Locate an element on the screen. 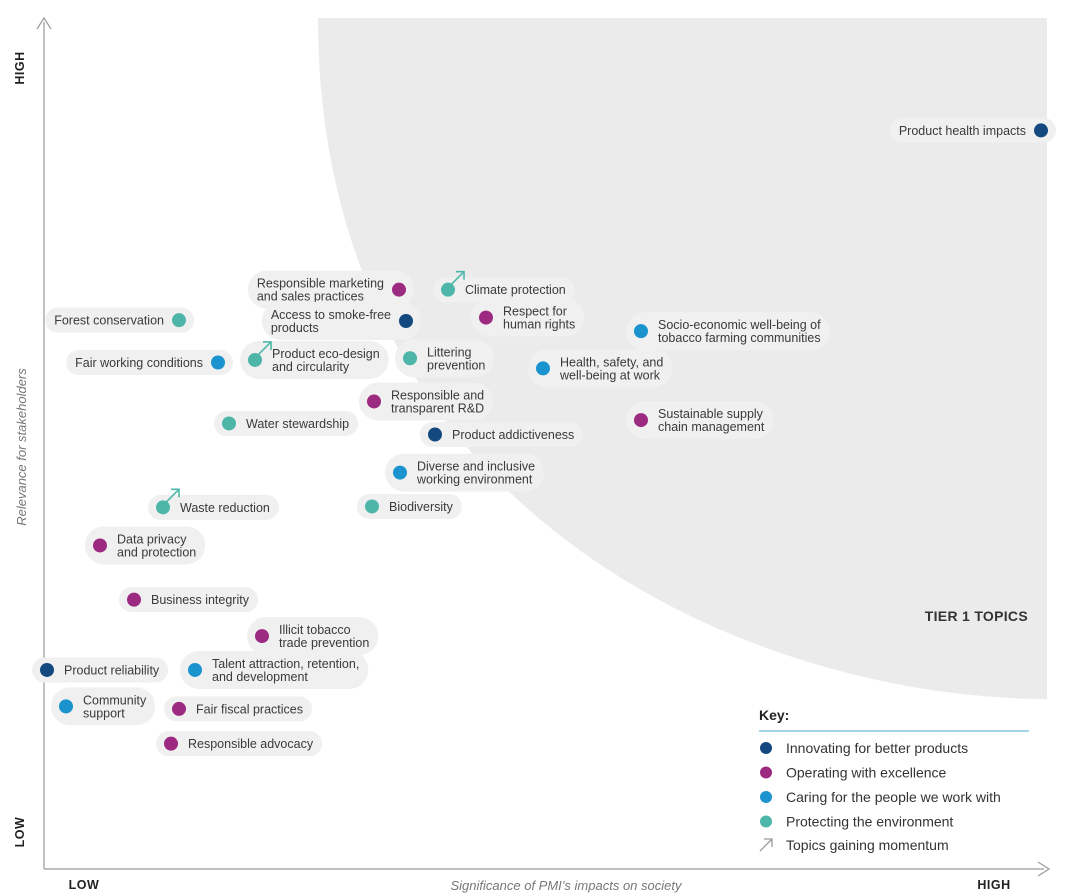  topic-label: Product reliability is located at coordinates (112, 670).